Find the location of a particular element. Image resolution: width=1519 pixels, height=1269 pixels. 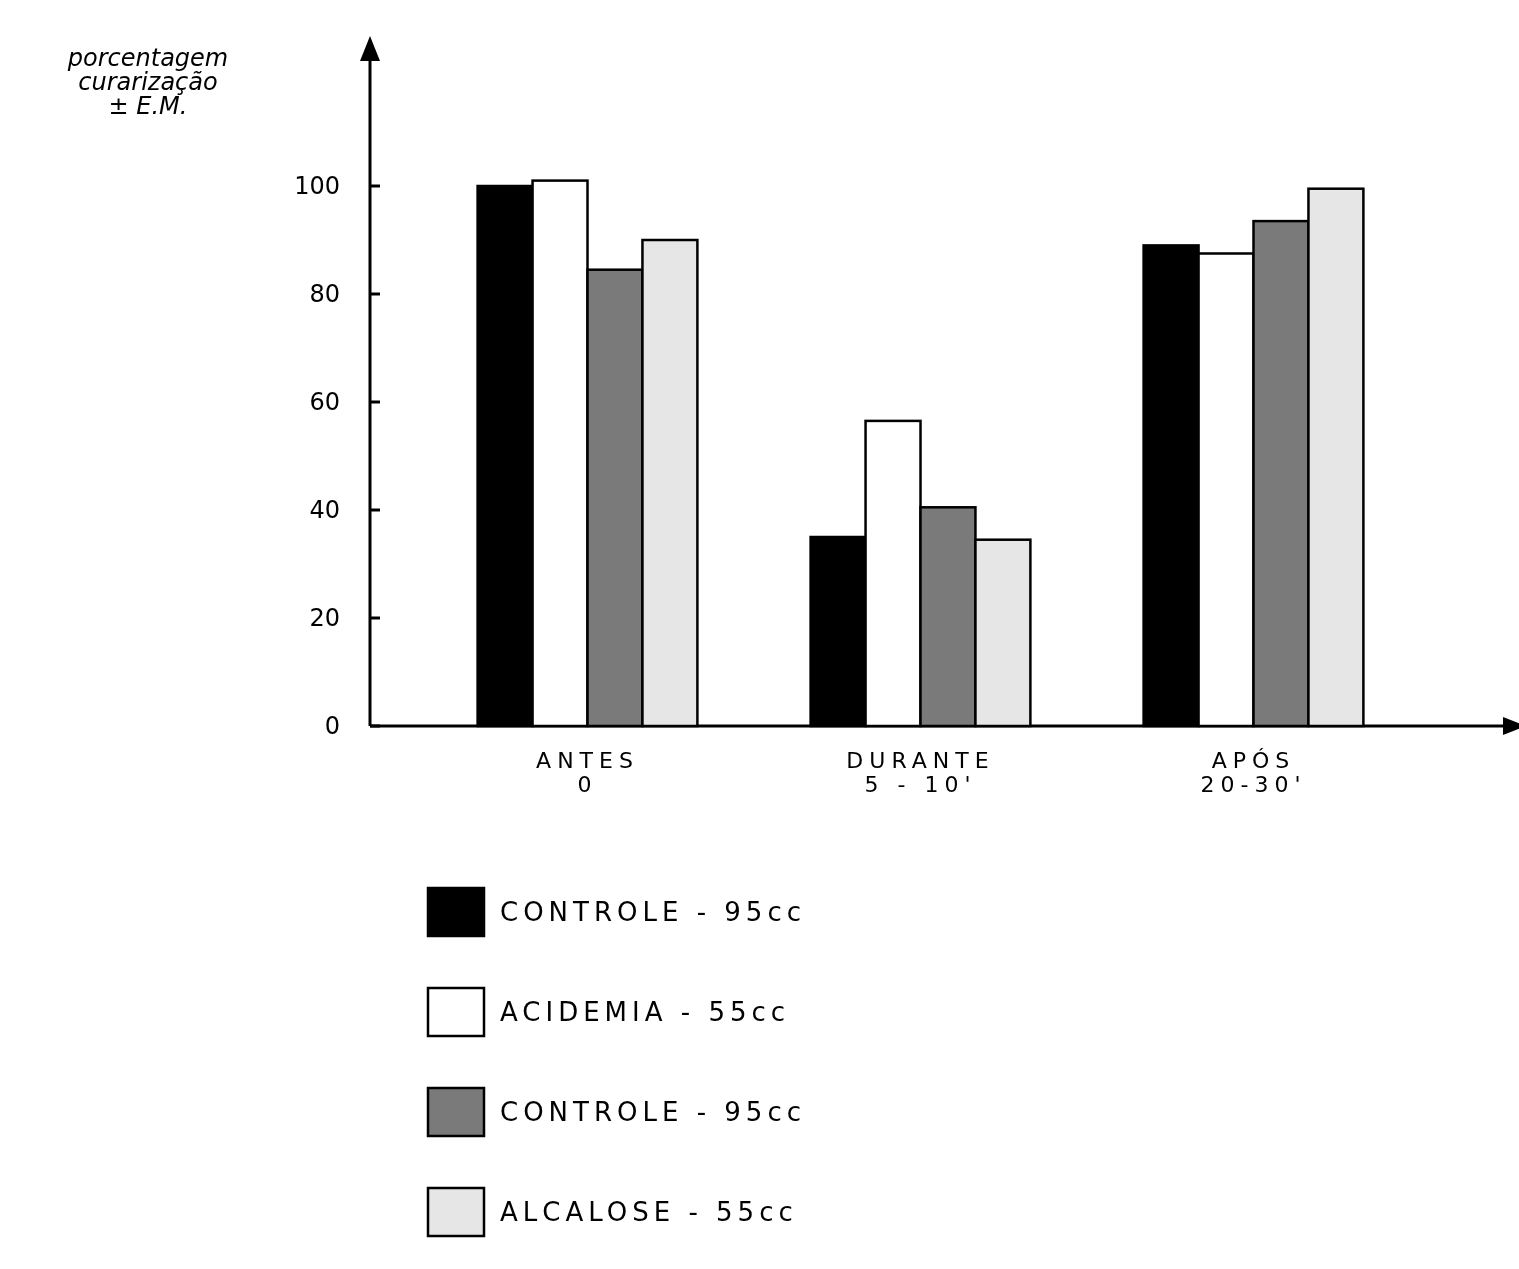

y-tick-label: 0 is located at coordinates (332, 726).